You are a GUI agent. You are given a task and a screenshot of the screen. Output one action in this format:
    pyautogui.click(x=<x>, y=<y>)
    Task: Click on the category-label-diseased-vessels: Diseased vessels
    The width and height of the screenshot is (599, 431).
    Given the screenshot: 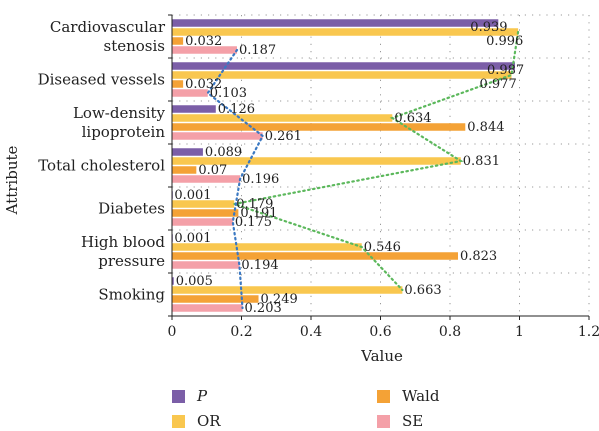 What is the action you would take?
    pyautogui.click(x=101, y=80)
    